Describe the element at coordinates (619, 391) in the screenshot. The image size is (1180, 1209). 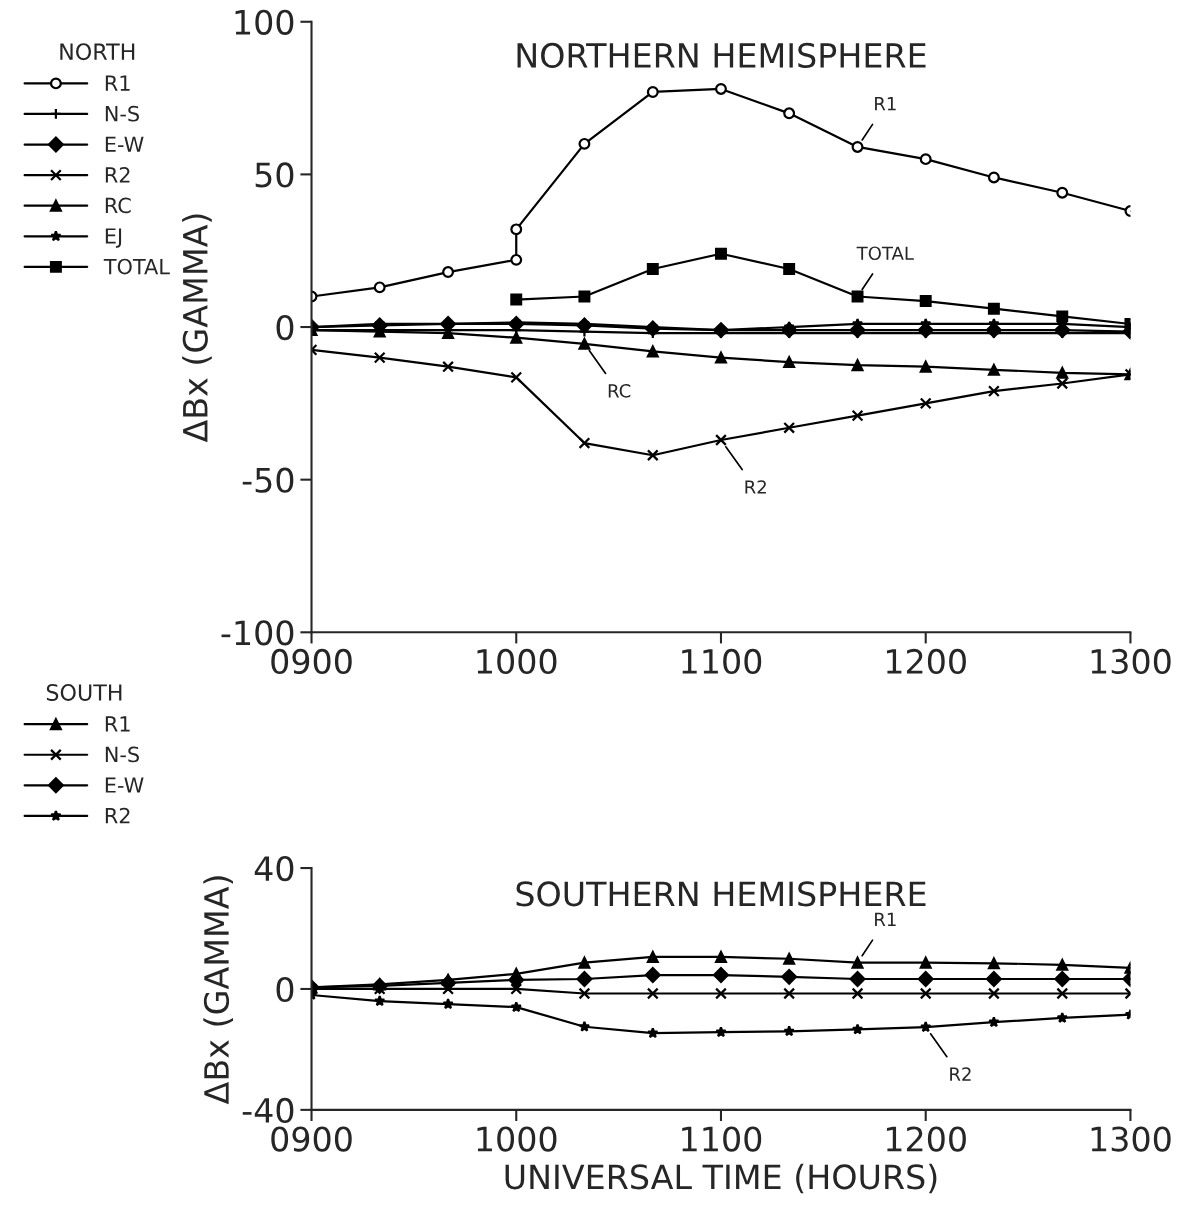
I see `annotation: RC` at that location.